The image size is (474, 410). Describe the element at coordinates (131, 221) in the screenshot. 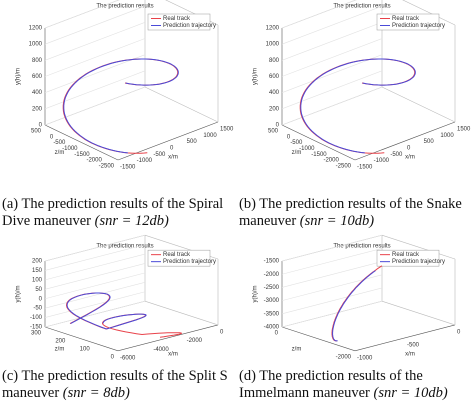

I see `caption-math: (snr = 12db)` at that location.